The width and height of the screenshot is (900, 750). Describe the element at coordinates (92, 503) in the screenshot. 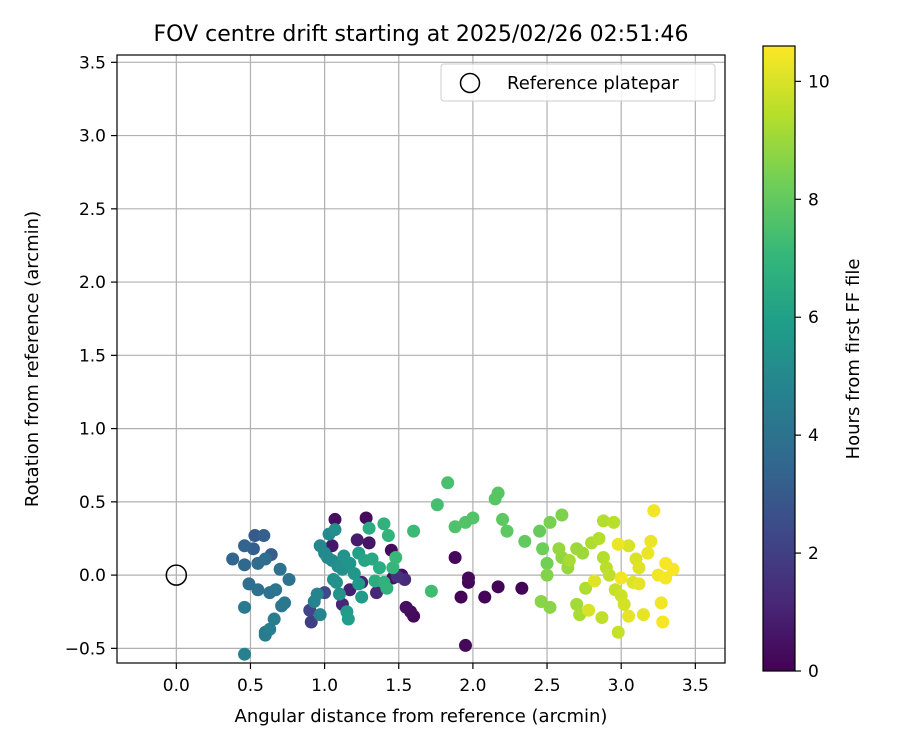

I see `y-tick-label: 0.5` at that location.